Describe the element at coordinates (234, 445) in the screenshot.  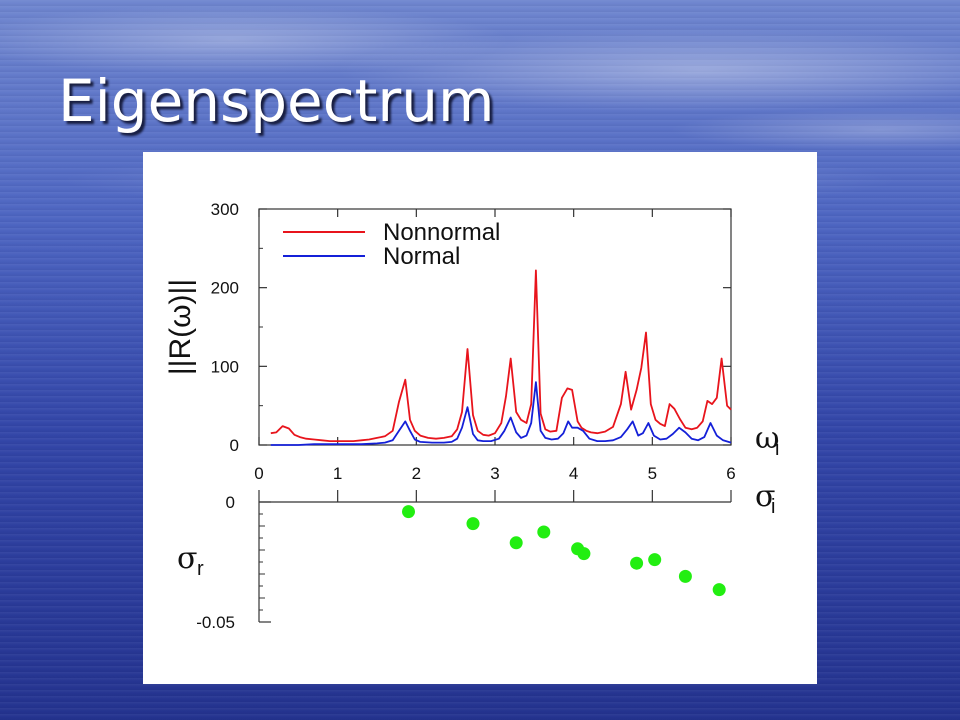
I see `top-y-tick-label: 0` at that location.